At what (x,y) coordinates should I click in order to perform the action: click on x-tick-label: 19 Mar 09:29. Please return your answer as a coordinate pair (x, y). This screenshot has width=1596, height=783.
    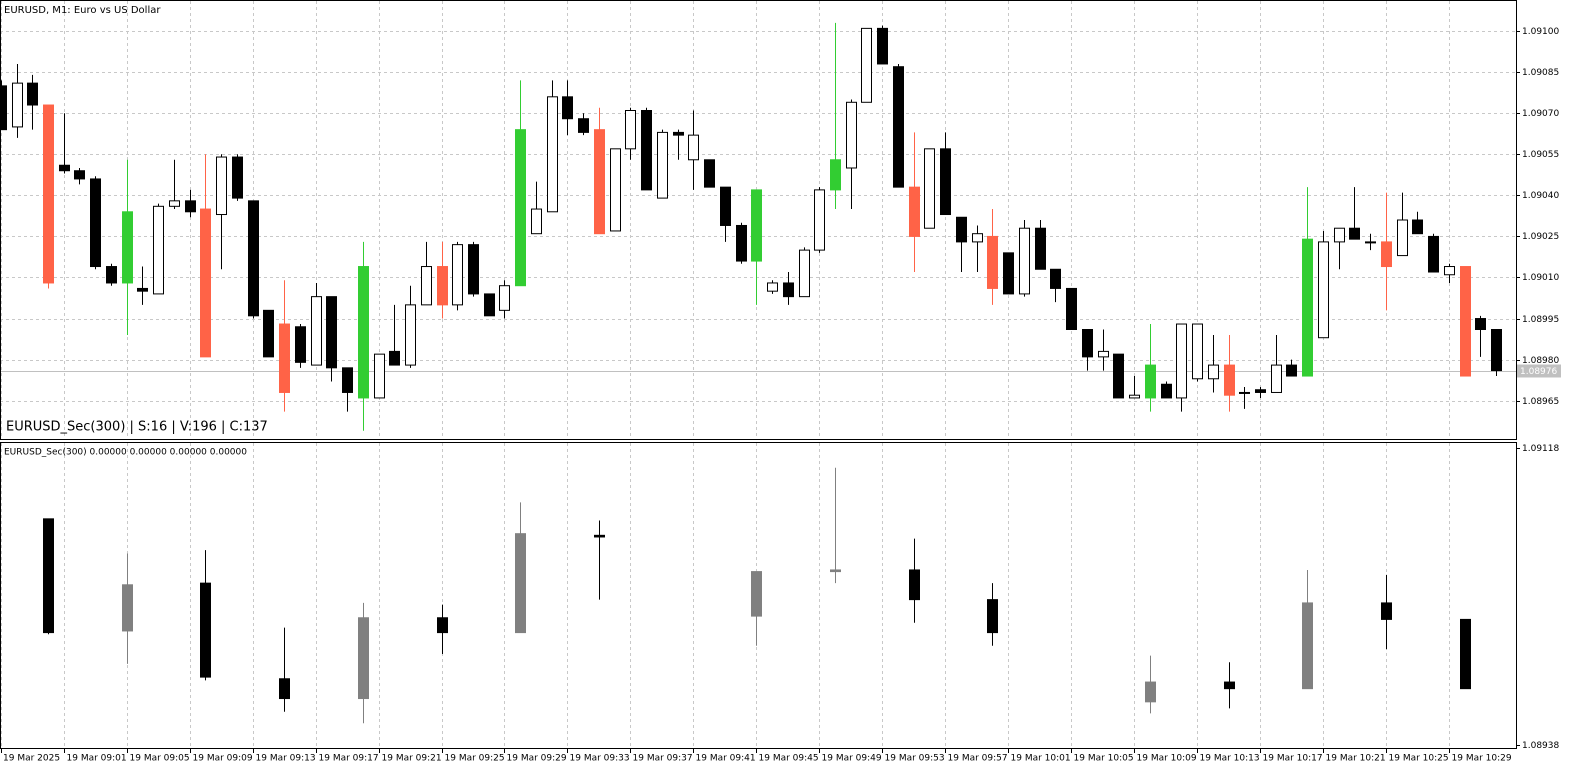
    Looking at the image, I should click on (537, 759).